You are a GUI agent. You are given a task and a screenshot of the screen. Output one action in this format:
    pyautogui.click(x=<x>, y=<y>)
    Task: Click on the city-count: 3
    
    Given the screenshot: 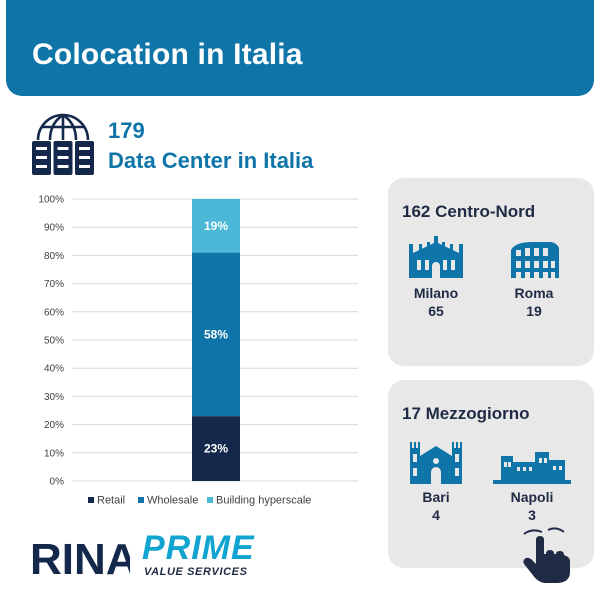 What is the action you would take?
    pyautogui.click(x=532, y=515)
    